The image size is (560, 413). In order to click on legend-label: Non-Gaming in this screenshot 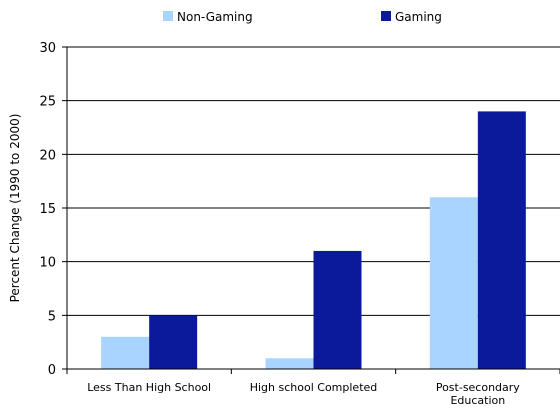, I will do `click(215, 17)`.